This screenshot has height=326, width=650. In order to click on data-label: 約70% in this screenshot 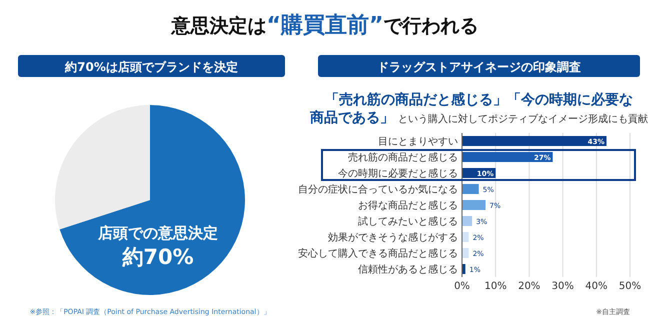, I will do `click(157, 257)`.